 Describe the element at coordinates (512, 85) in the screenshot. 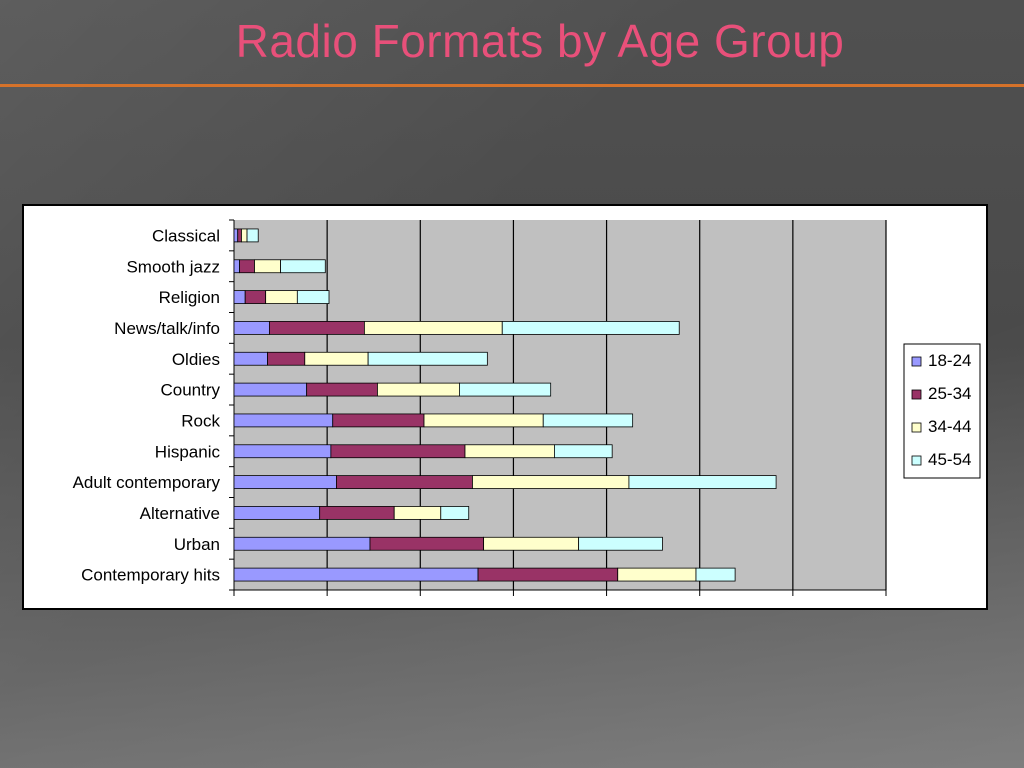

I see `title-rule` at that location.